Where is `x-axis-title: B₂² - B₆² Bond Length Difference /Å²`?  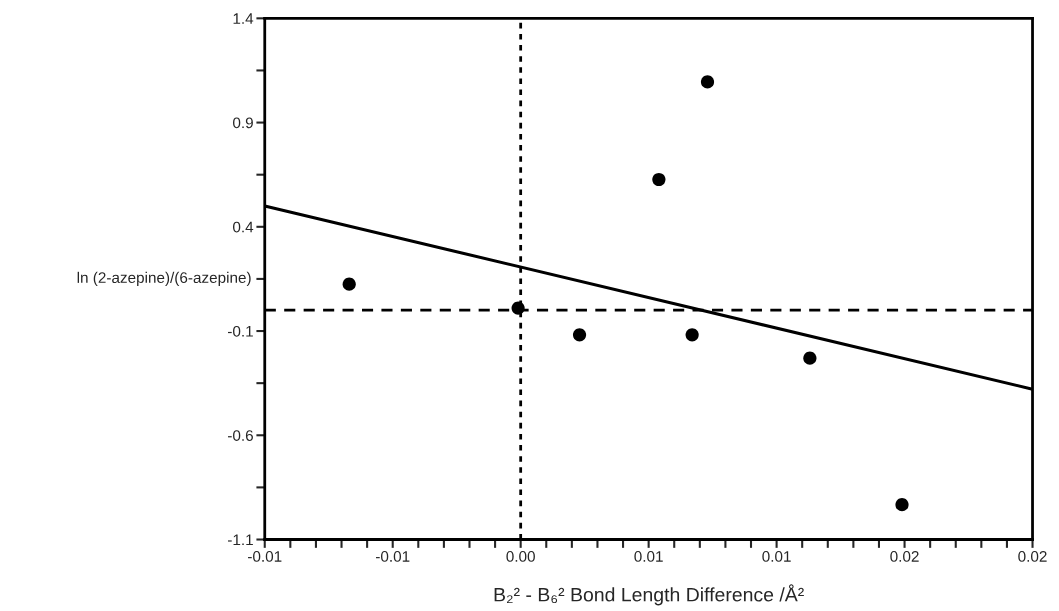 x-axis-title: B₂² - B₆² Bond Length Difference /Å² is located at coordinates (649, 595).